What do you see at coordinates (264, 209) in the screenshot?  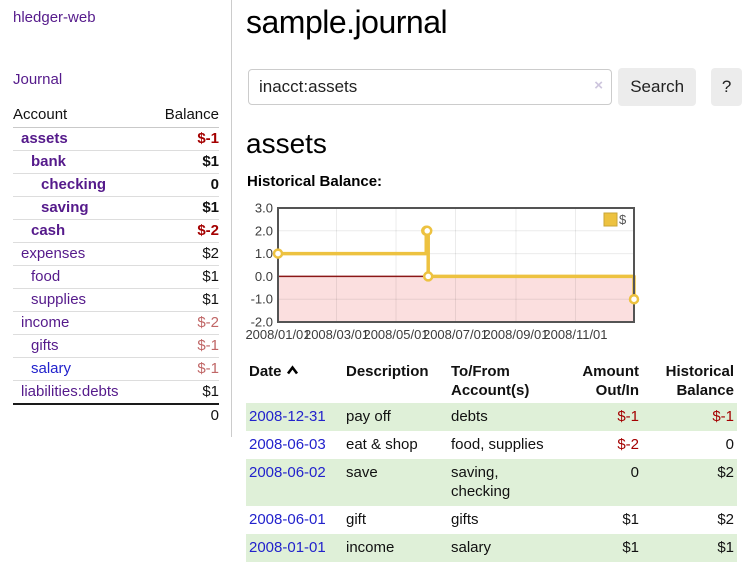 I see `svg-text: 3.0` at bounding box center [264, 209].